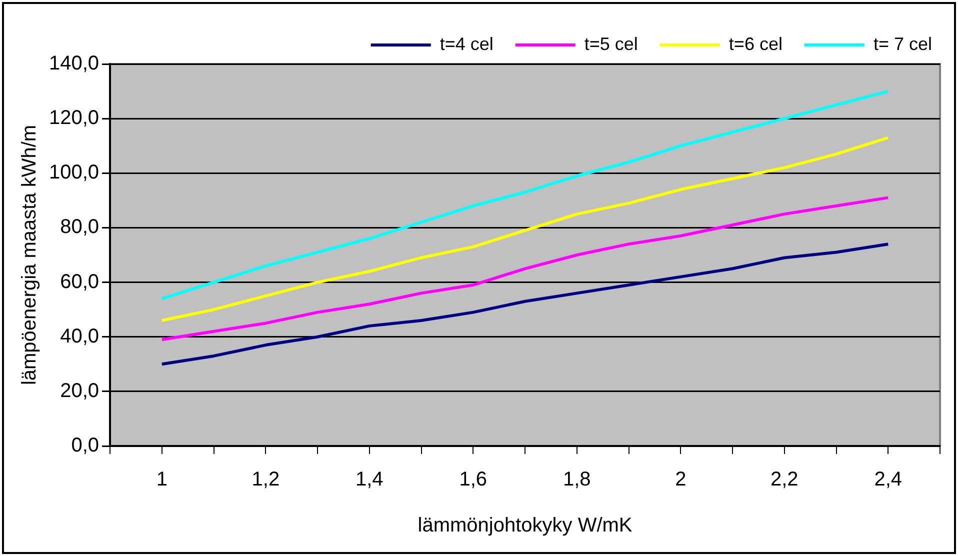 The height and width of the screenshot is (556, 958). Describe the element at coordinates (29, 255) in the screenshot. I see `y-axis-title: lämpöenergia maasta kWh/m` at that location.